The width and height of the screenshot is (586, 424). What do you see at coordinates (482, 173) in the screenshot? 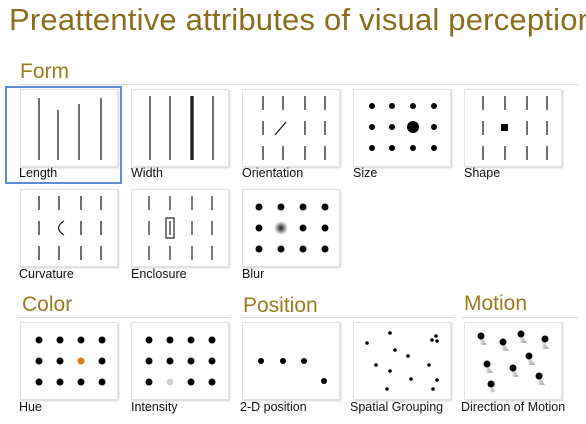
I see `tile-label-shape: Shape` at bounding box center [482, 173].